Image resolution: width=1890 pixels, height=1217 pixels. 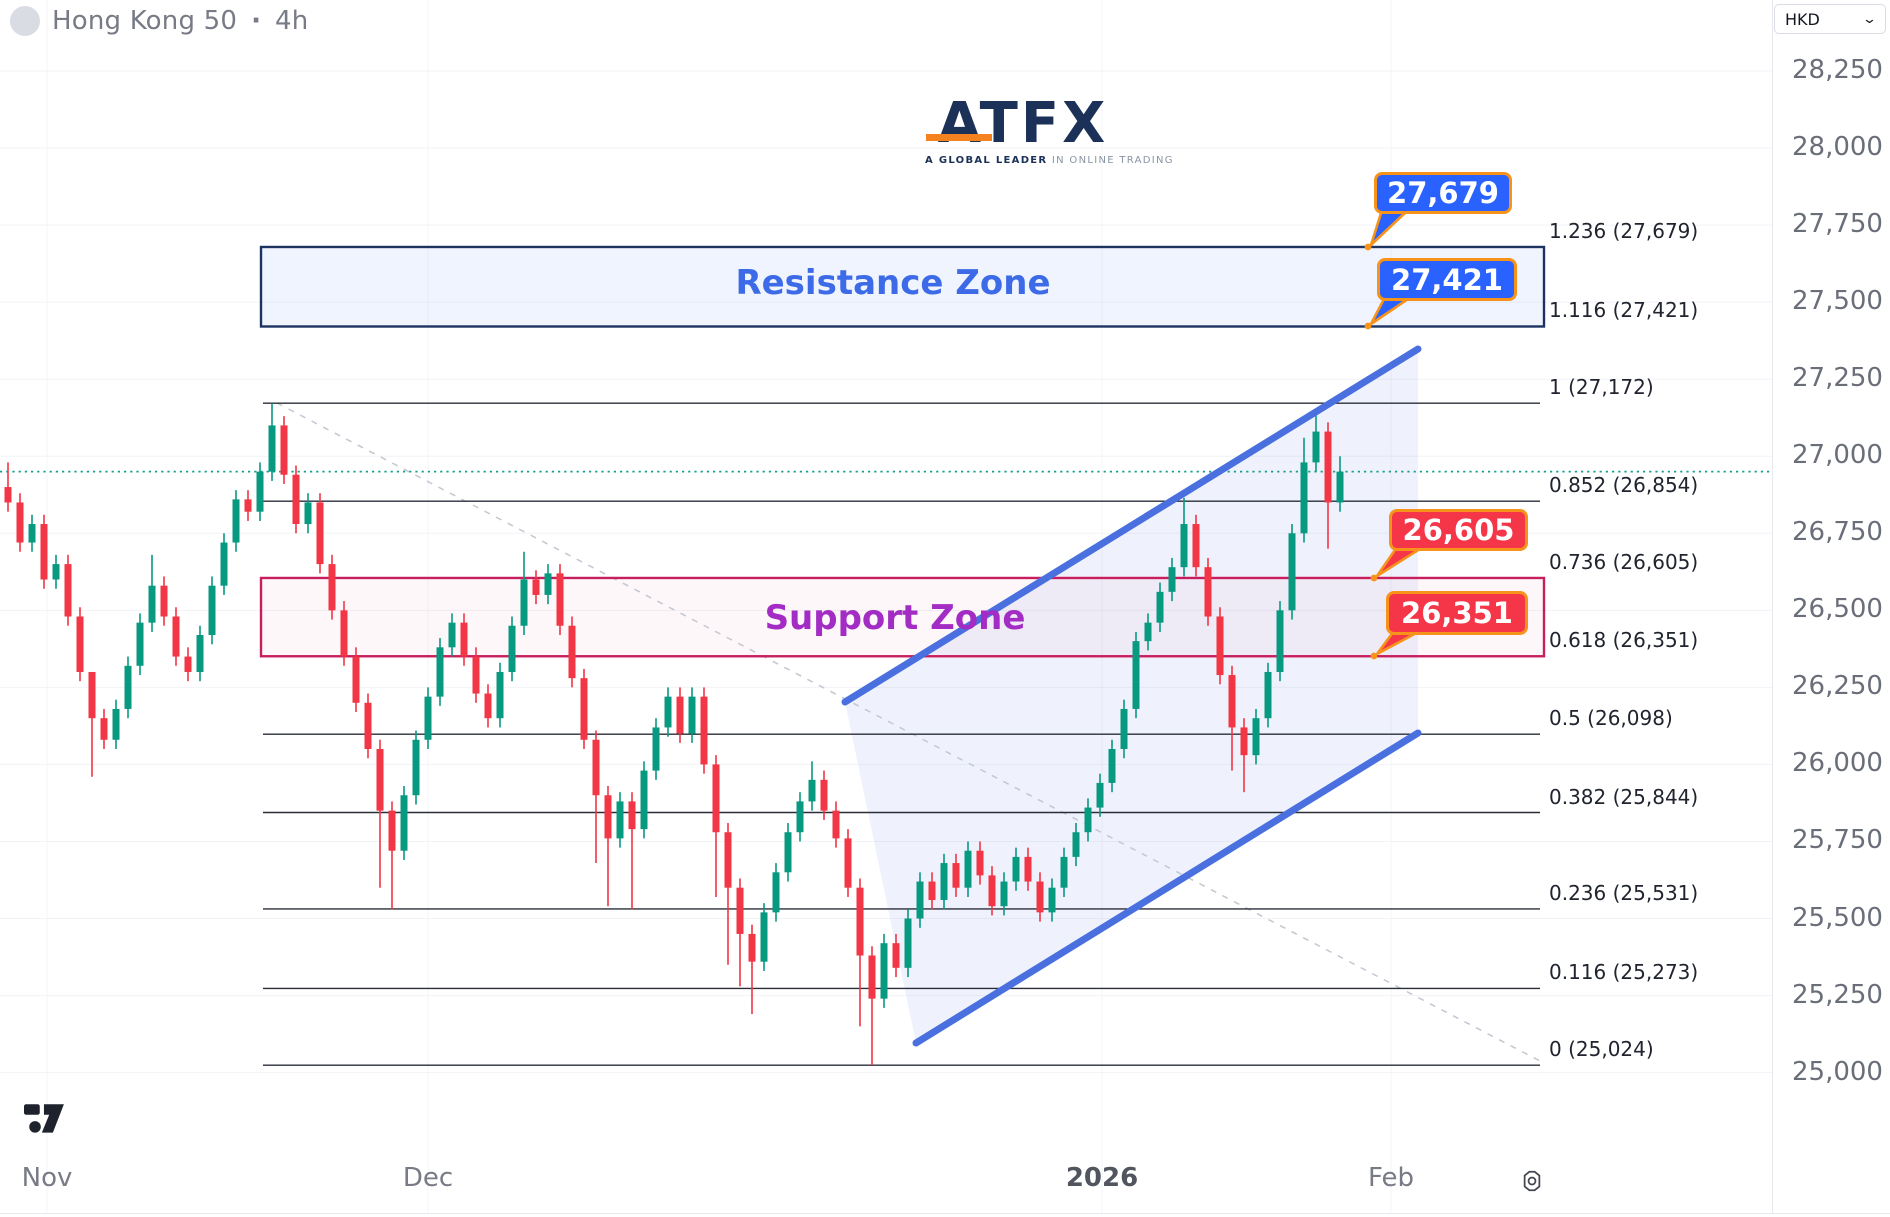 What do you see at coordinates (1624, 230) in the screenshot?
I see `fib-label-1.236: 1.236 (27,679)` at bounding box center [1624, 230].